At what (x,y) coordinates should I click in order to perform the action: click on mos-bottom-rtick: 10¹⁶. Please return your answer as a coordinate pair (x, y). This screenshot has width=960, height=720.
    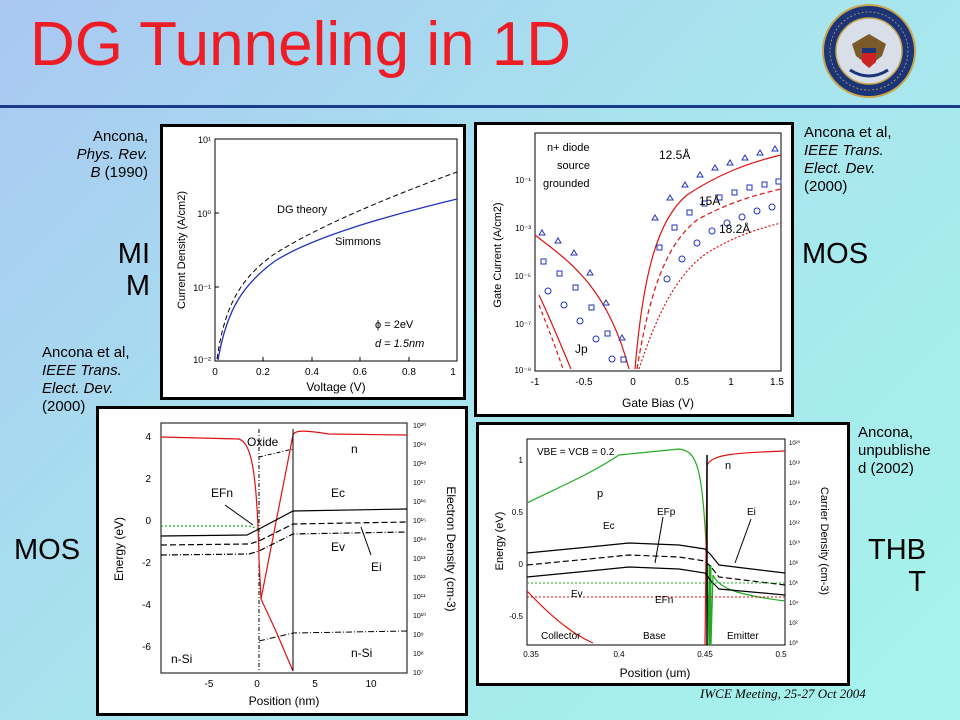
    Looking at the image, I should click on (419, 502).